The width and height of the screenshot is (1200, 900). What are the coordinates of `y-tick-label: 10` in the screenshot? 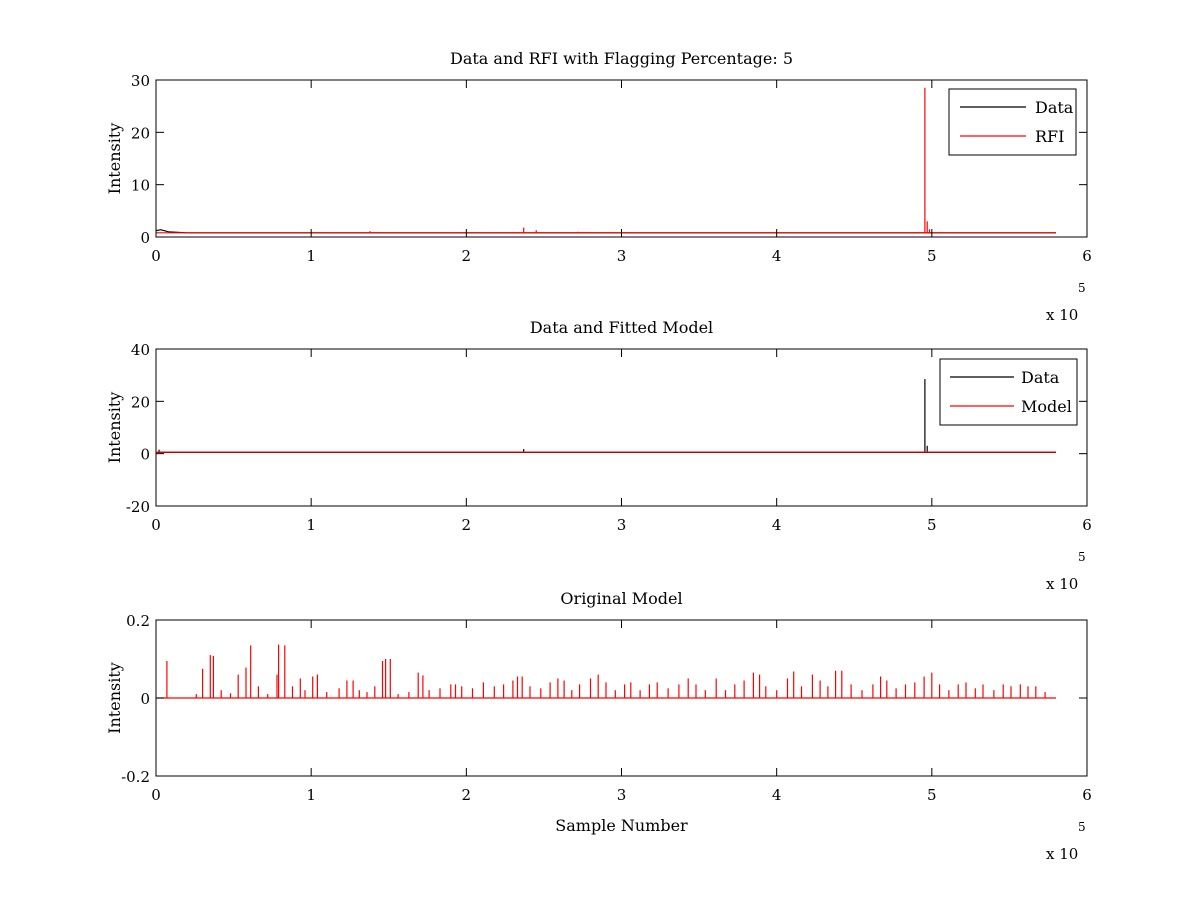 It's located at (140, 186).